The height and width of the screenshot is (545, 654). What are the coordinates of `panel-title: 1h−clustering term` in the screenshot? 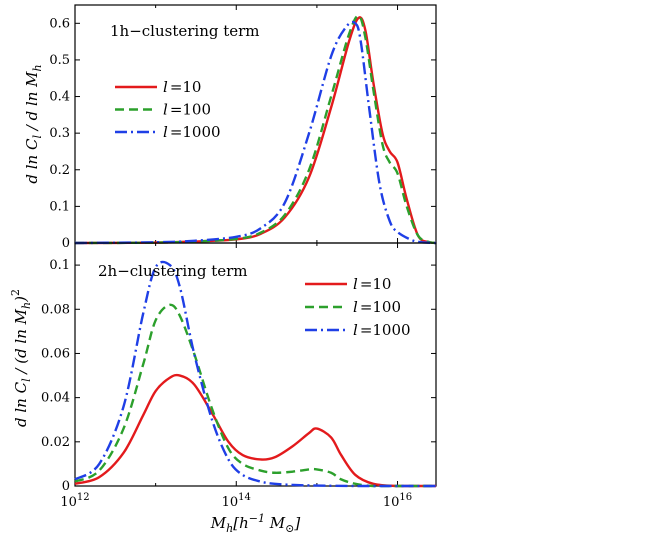 It's located at (185, 31).